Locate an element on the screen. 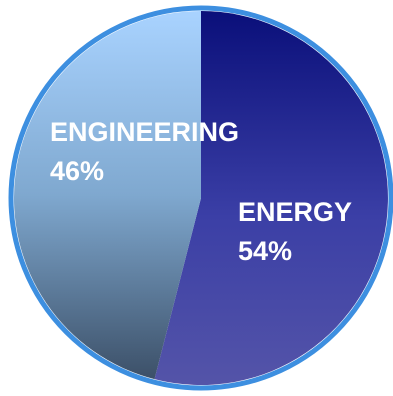  slice-label-energy-name: ENERGY is located at coordinates (295, 212).